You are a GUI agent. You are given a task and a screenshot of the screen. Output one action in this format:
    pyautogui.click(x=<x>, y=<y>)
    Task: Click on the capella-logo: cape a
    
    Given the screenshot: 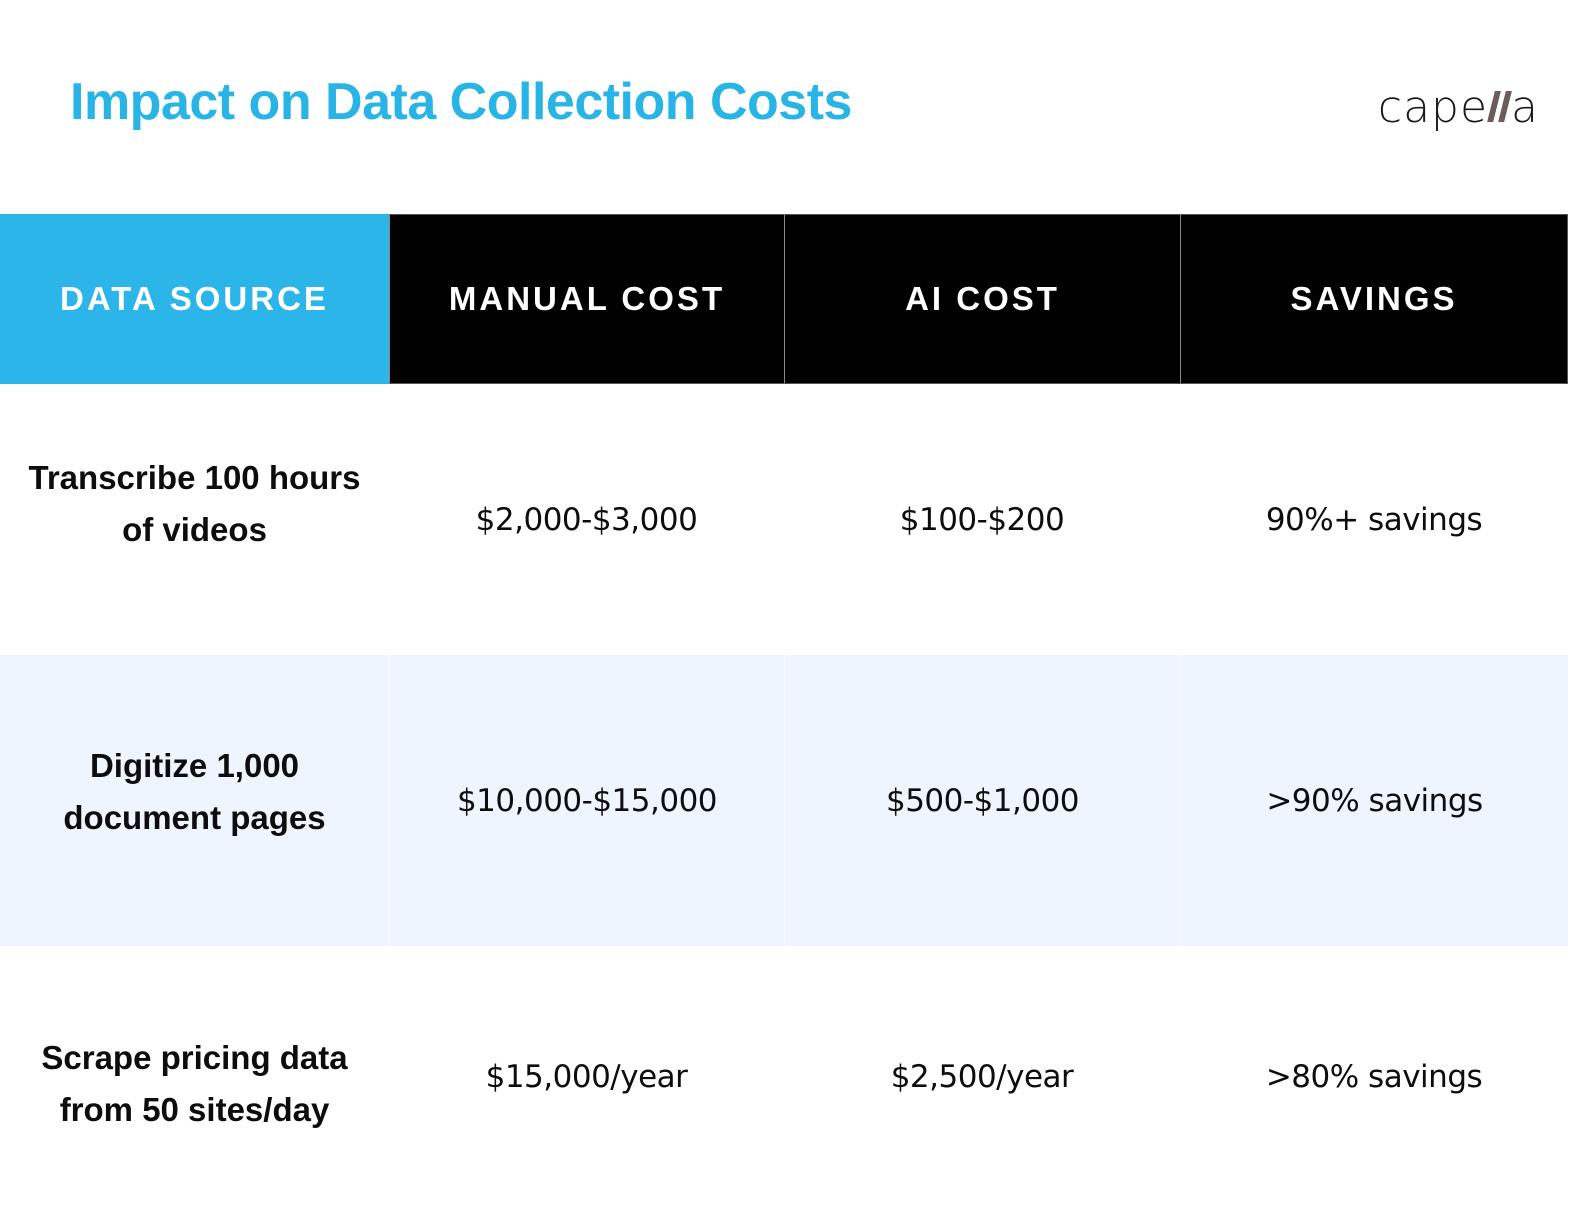 What is the action you would take?
    pyautogui.click(x=1458, y=102)
    